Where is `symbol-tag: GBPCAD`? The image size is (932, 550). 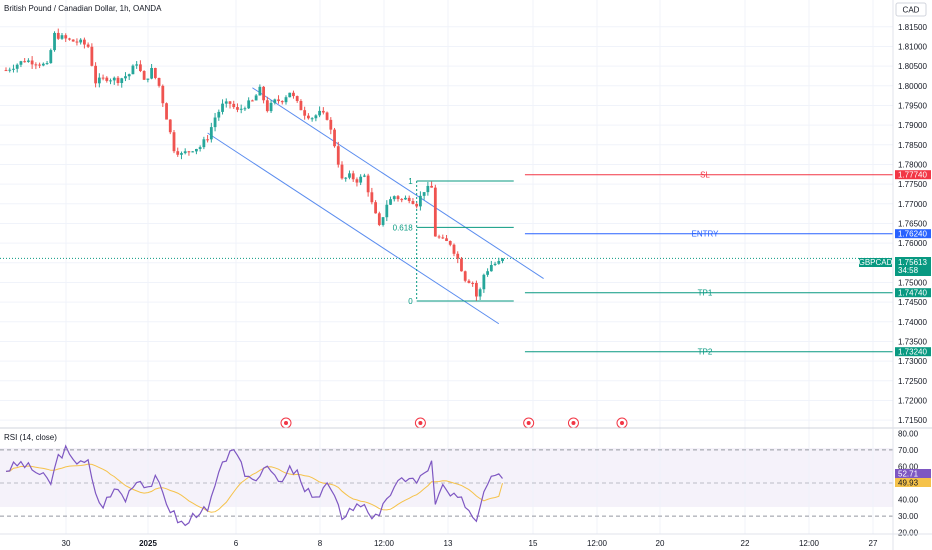 symbol-tag: GBPCAD is located at coordinates (876, 262).